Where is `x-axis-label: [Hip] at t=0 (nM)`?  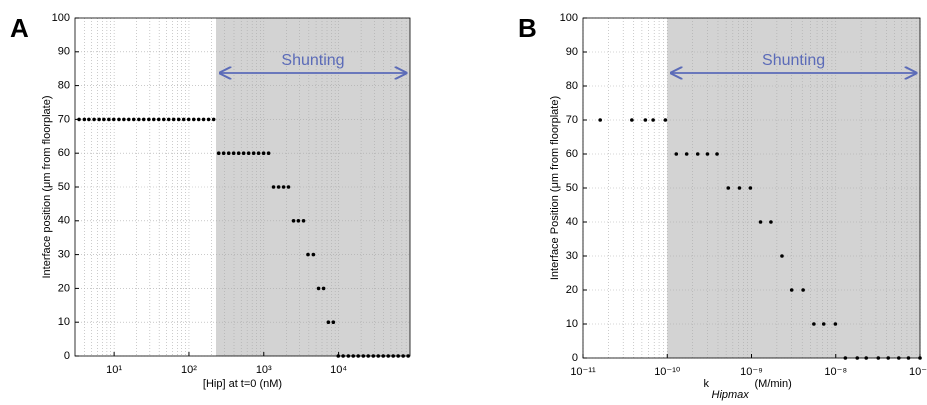
x-axis-label: [Hip] at t=0 (nM) is located at coordinates (242, 384).